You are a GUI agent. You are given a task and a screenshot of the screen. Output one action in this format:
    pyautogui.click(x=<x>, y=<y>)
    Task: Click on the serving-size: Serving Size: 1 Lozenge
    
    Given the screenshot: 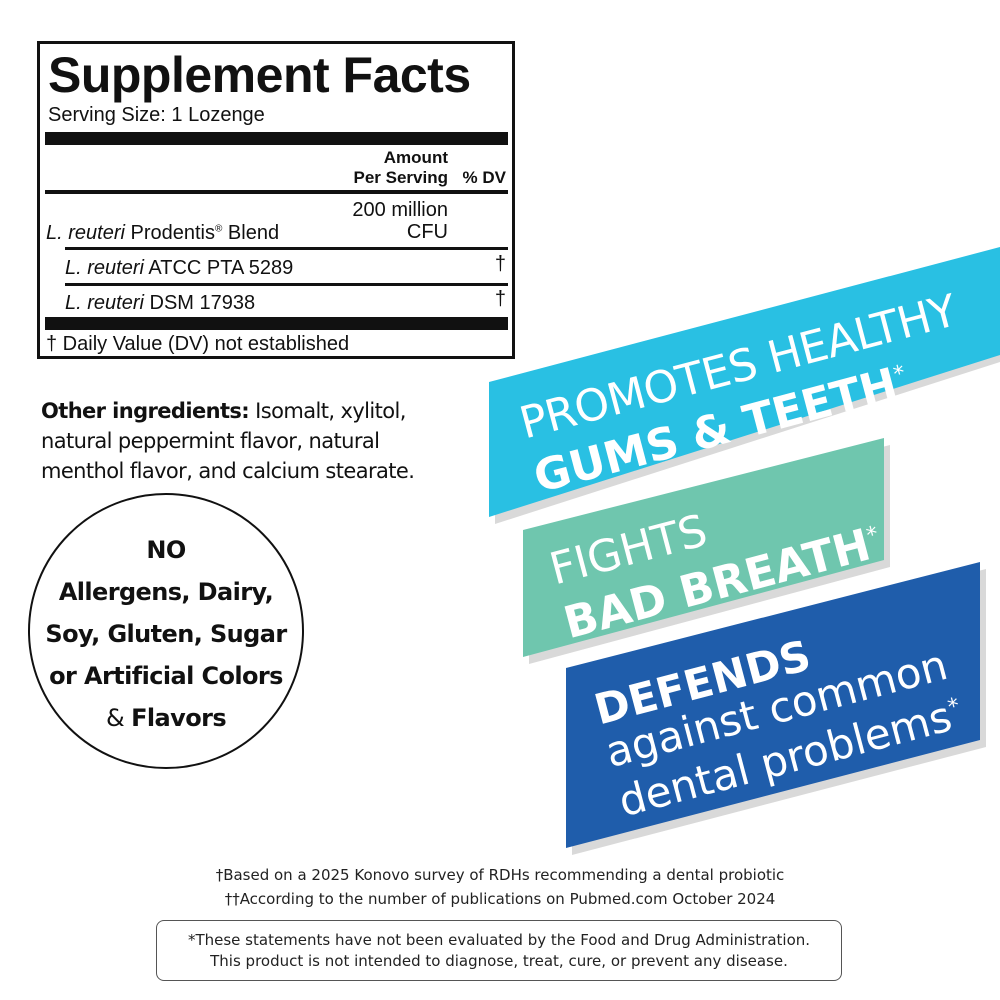 What is the action you would take?
    pyautogui.click(x=156, y=115)
    